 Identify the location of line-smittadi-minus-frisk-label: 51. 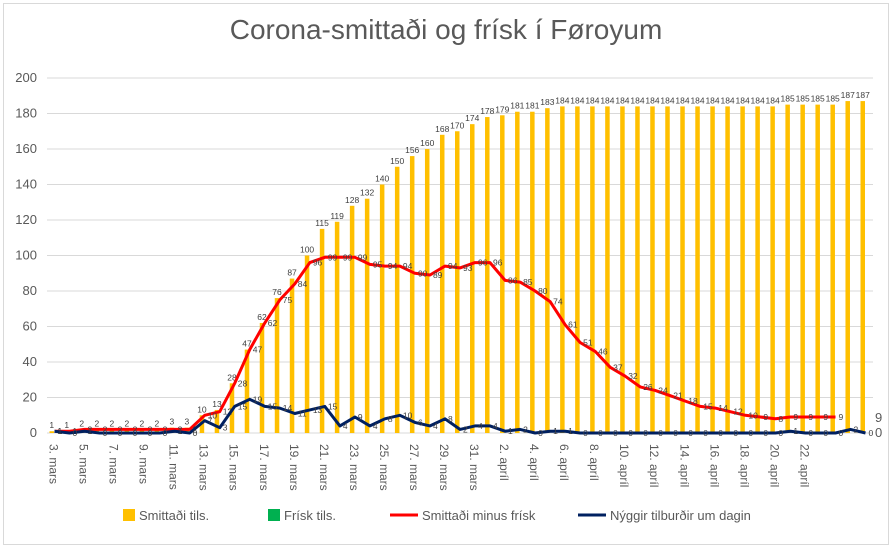
(588, 342).